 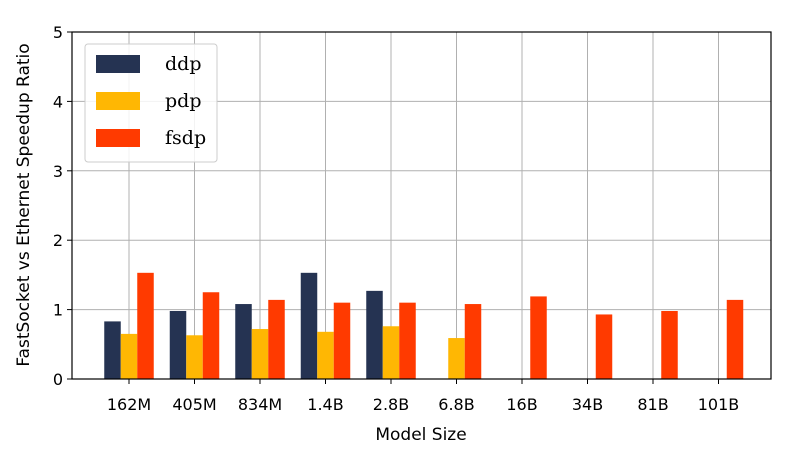 I want to click on x-axis-label: Model Size, so click(x=420, y=435).